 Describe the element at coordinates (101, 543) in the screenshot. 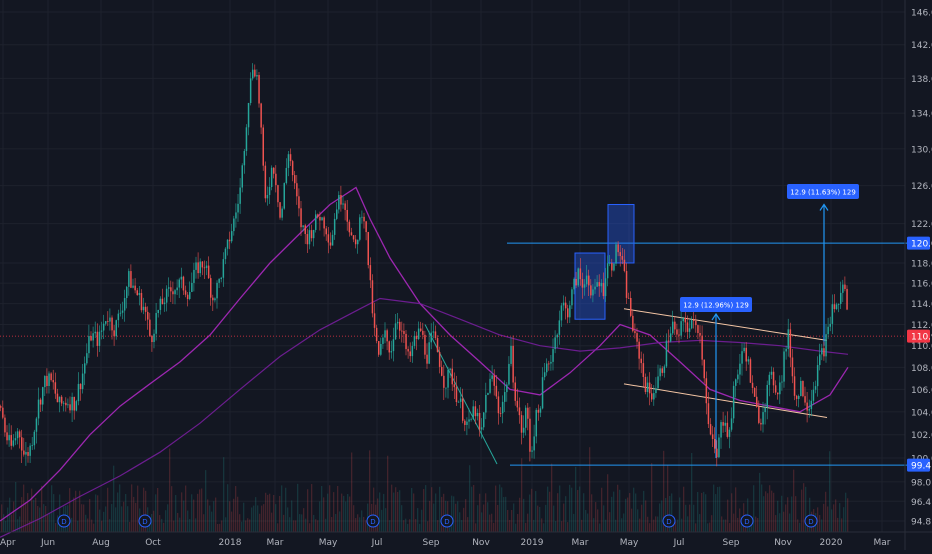

I see `x-tick-label: Aug` at that location.